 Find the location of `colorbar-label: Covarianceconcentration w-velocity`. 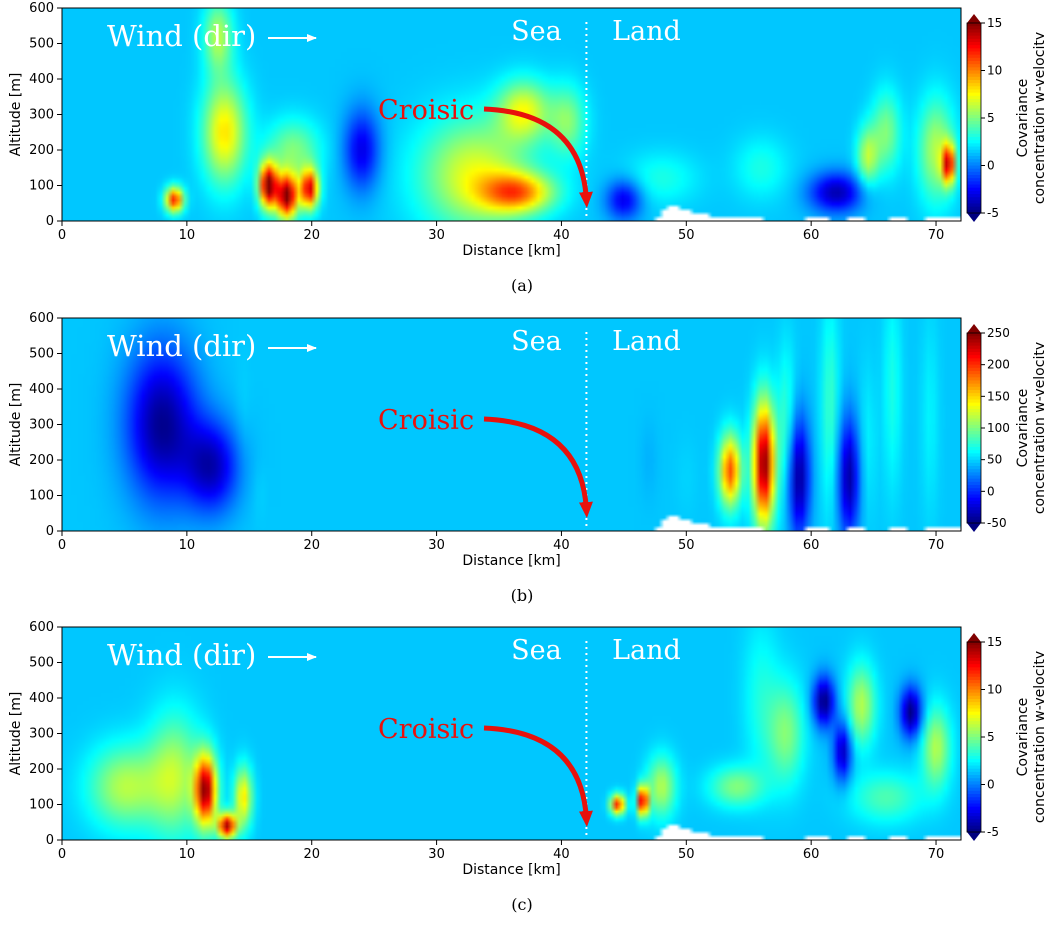

colorbar-label: Covarianceconcentration w-velocity is located at coordinates (1029, 428).